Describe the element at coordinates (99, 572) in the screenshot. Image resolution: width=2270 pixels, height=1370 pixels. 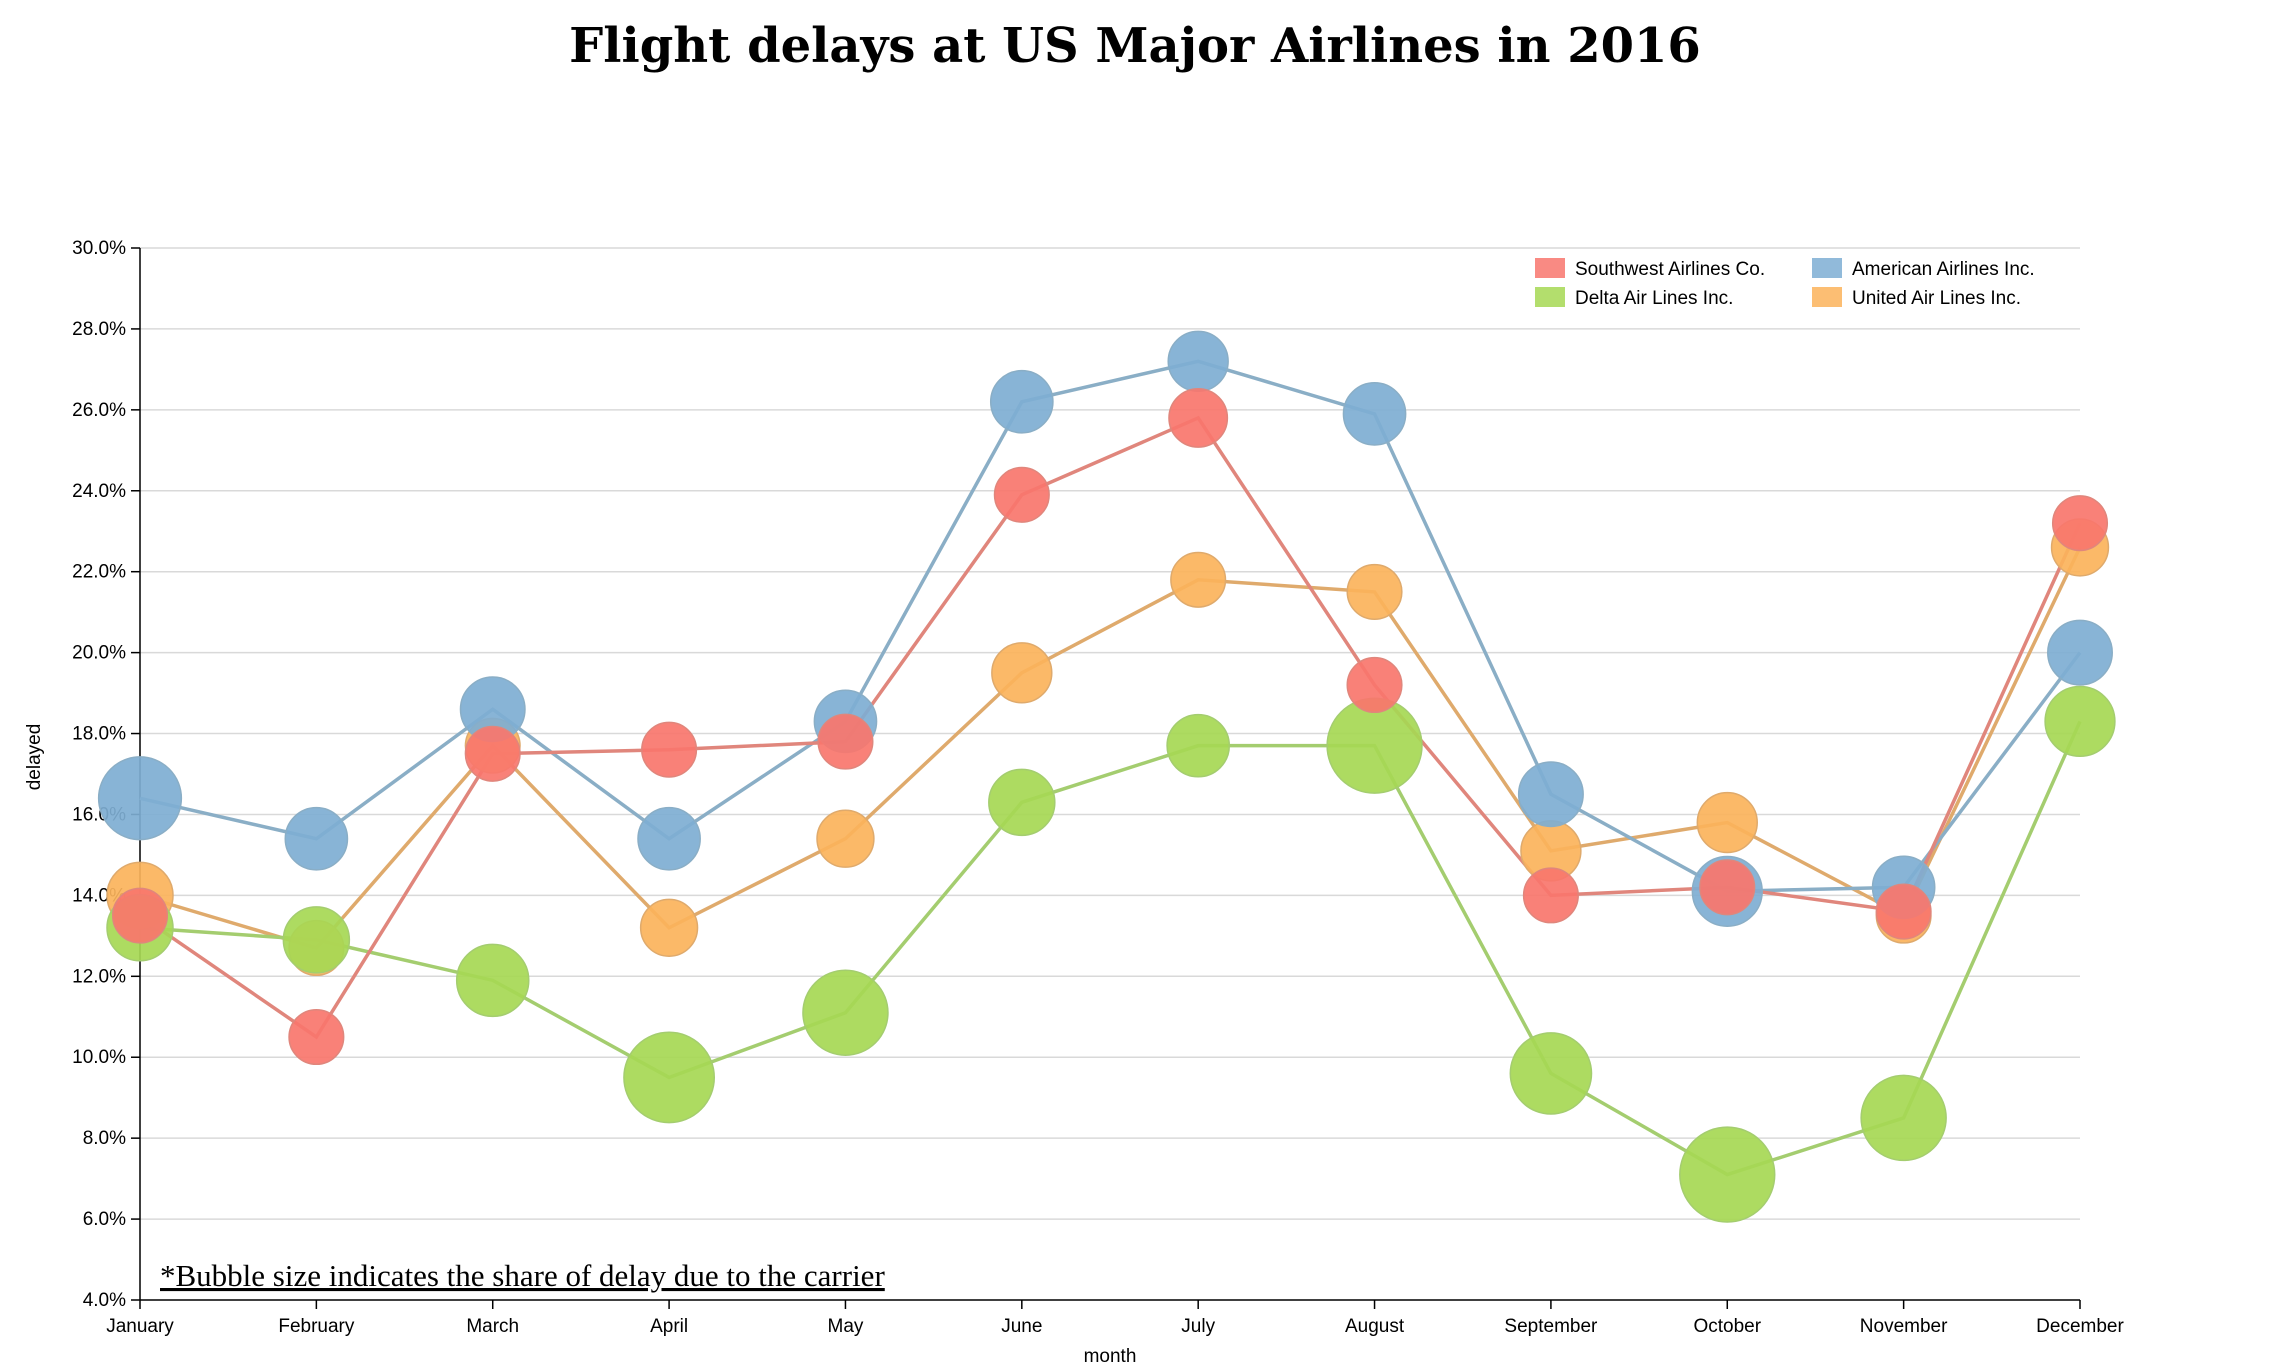
I see `y-tick-label: 22.0%` at that location.